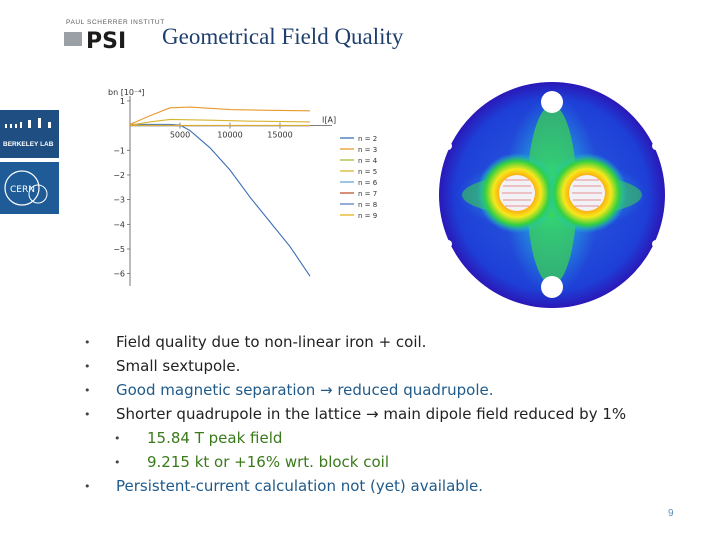 The height and width of the screenshot is (540, 720). Describe the element at coordinates (329, 120) in the screenshot. I see `x-axis-label: I[A]` at that location.